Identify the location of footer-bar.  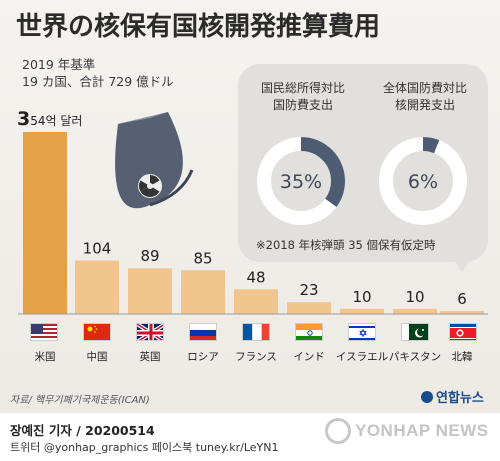
(250, 437).